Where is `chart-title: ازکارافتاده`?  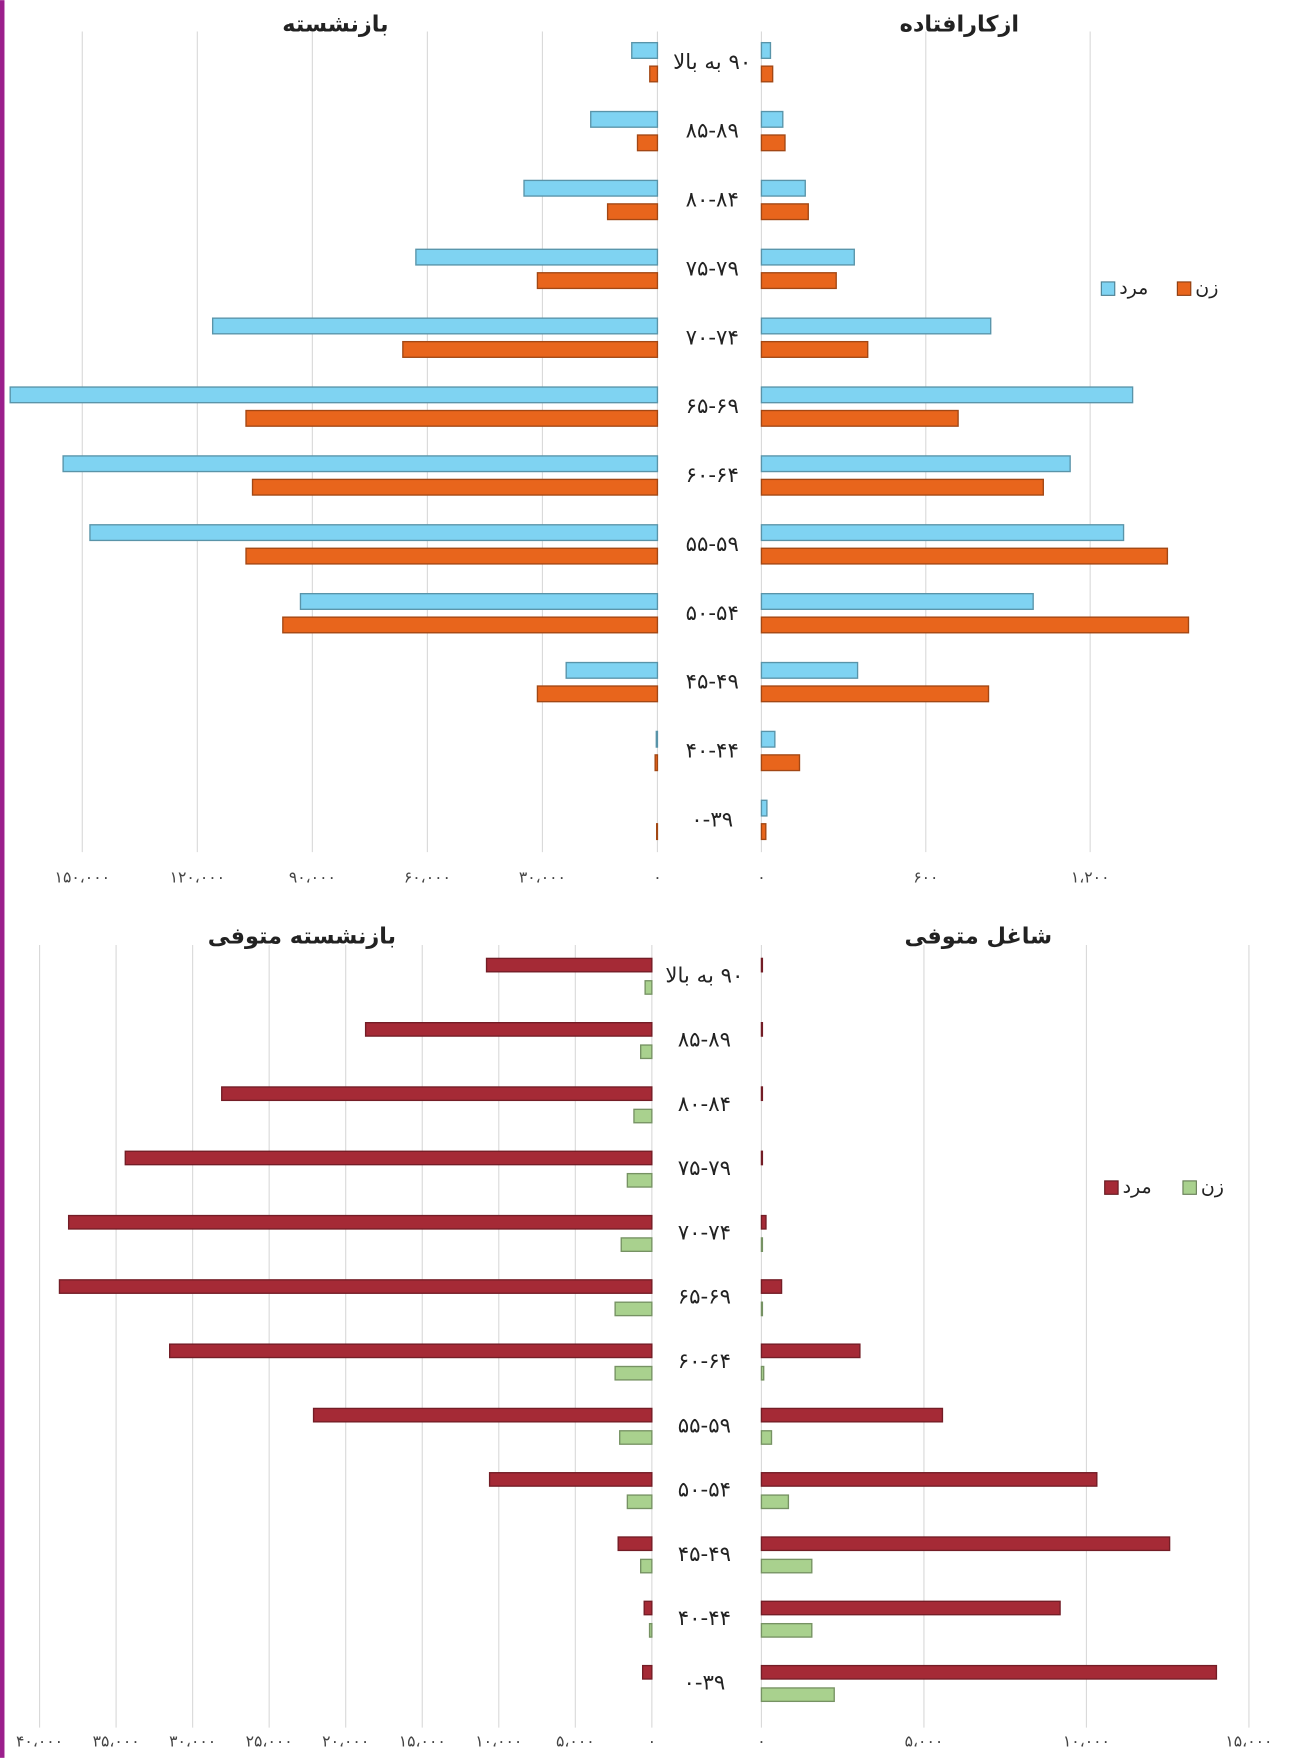
chart-title: ازکارافتاده is located at coordinates (959, 24).